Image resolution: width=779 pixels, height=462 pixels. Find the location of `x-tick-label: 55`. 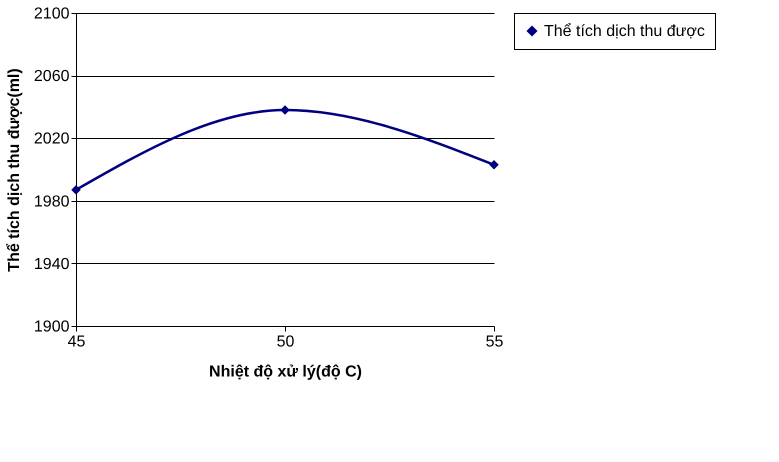

x-tick-label: 55 is located at coordinates (495, 342).